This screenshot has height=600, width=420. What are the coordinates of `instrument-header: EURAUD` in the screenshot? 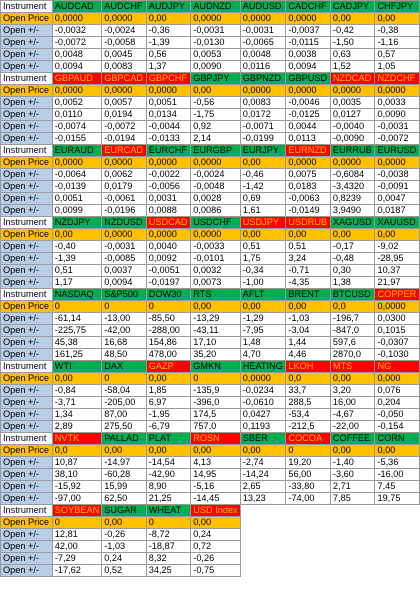 It's located at (77, 150).